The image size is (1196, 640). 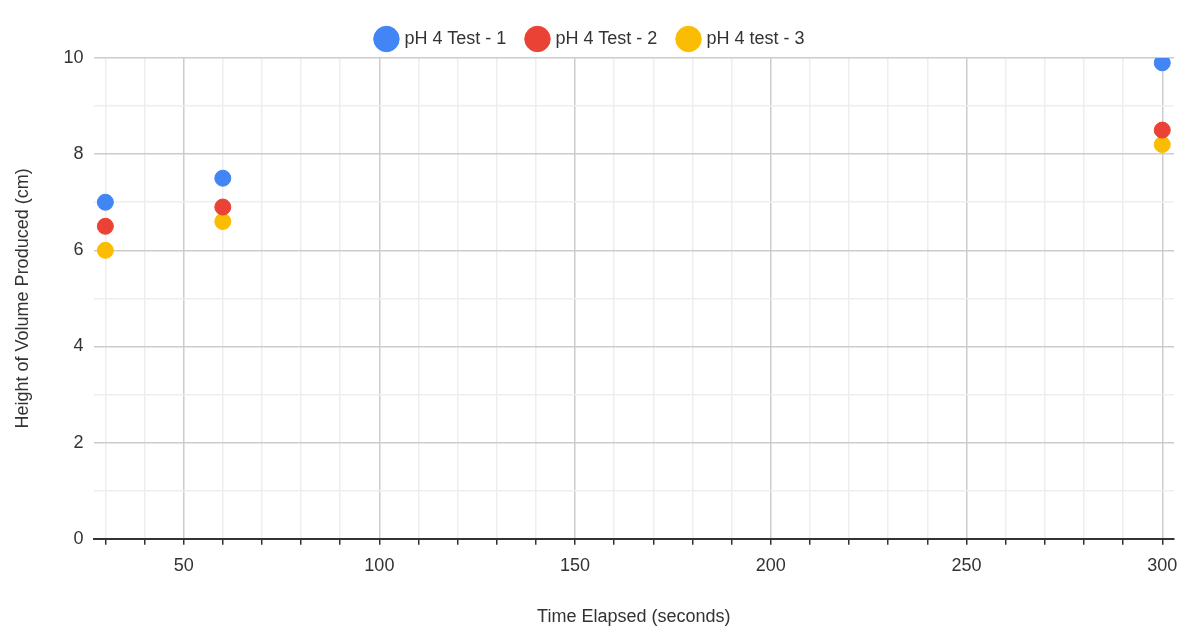 What do you see at coordinates (78, 441) in the screenshot?
I see `y-tick-label: 2` at bounding box center [78, 441].